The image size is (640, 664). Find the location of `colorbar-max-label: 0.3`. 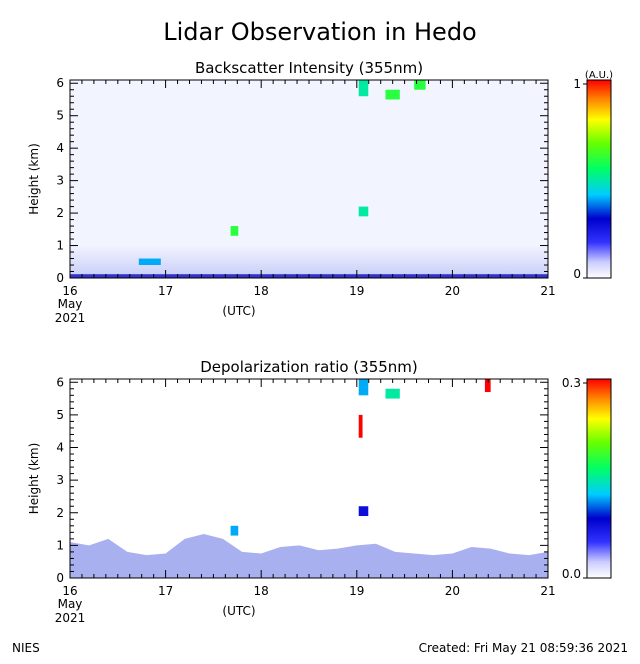

colorbar-max-label: 0.3 is located at coordinates (571, 383).